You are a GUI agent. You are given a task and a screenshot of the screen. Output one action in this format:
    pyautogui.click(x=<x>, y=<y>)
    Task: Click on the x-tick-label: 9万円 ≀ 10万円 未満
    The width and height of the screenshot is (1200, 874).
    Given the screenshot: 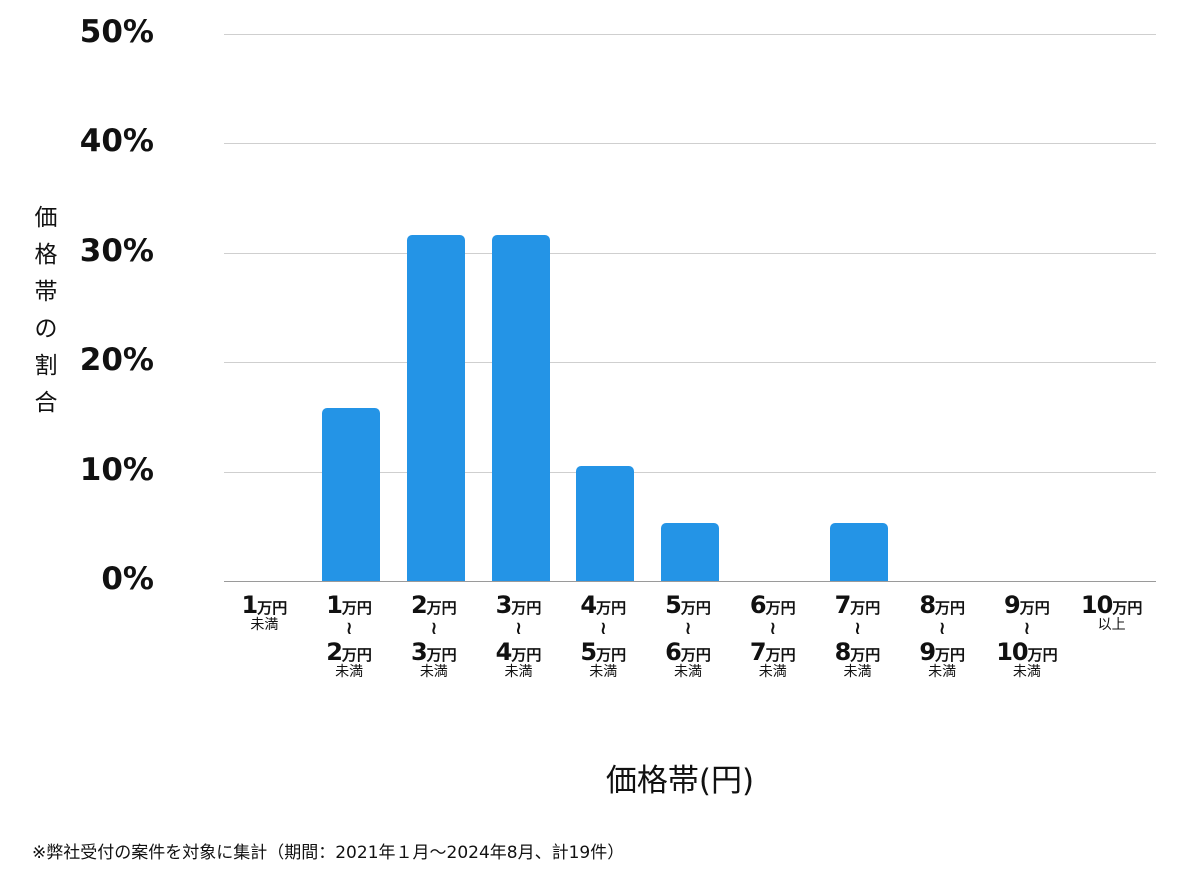 What is the action you would take?
    pyautogui.click(x=1027, y=637)
    